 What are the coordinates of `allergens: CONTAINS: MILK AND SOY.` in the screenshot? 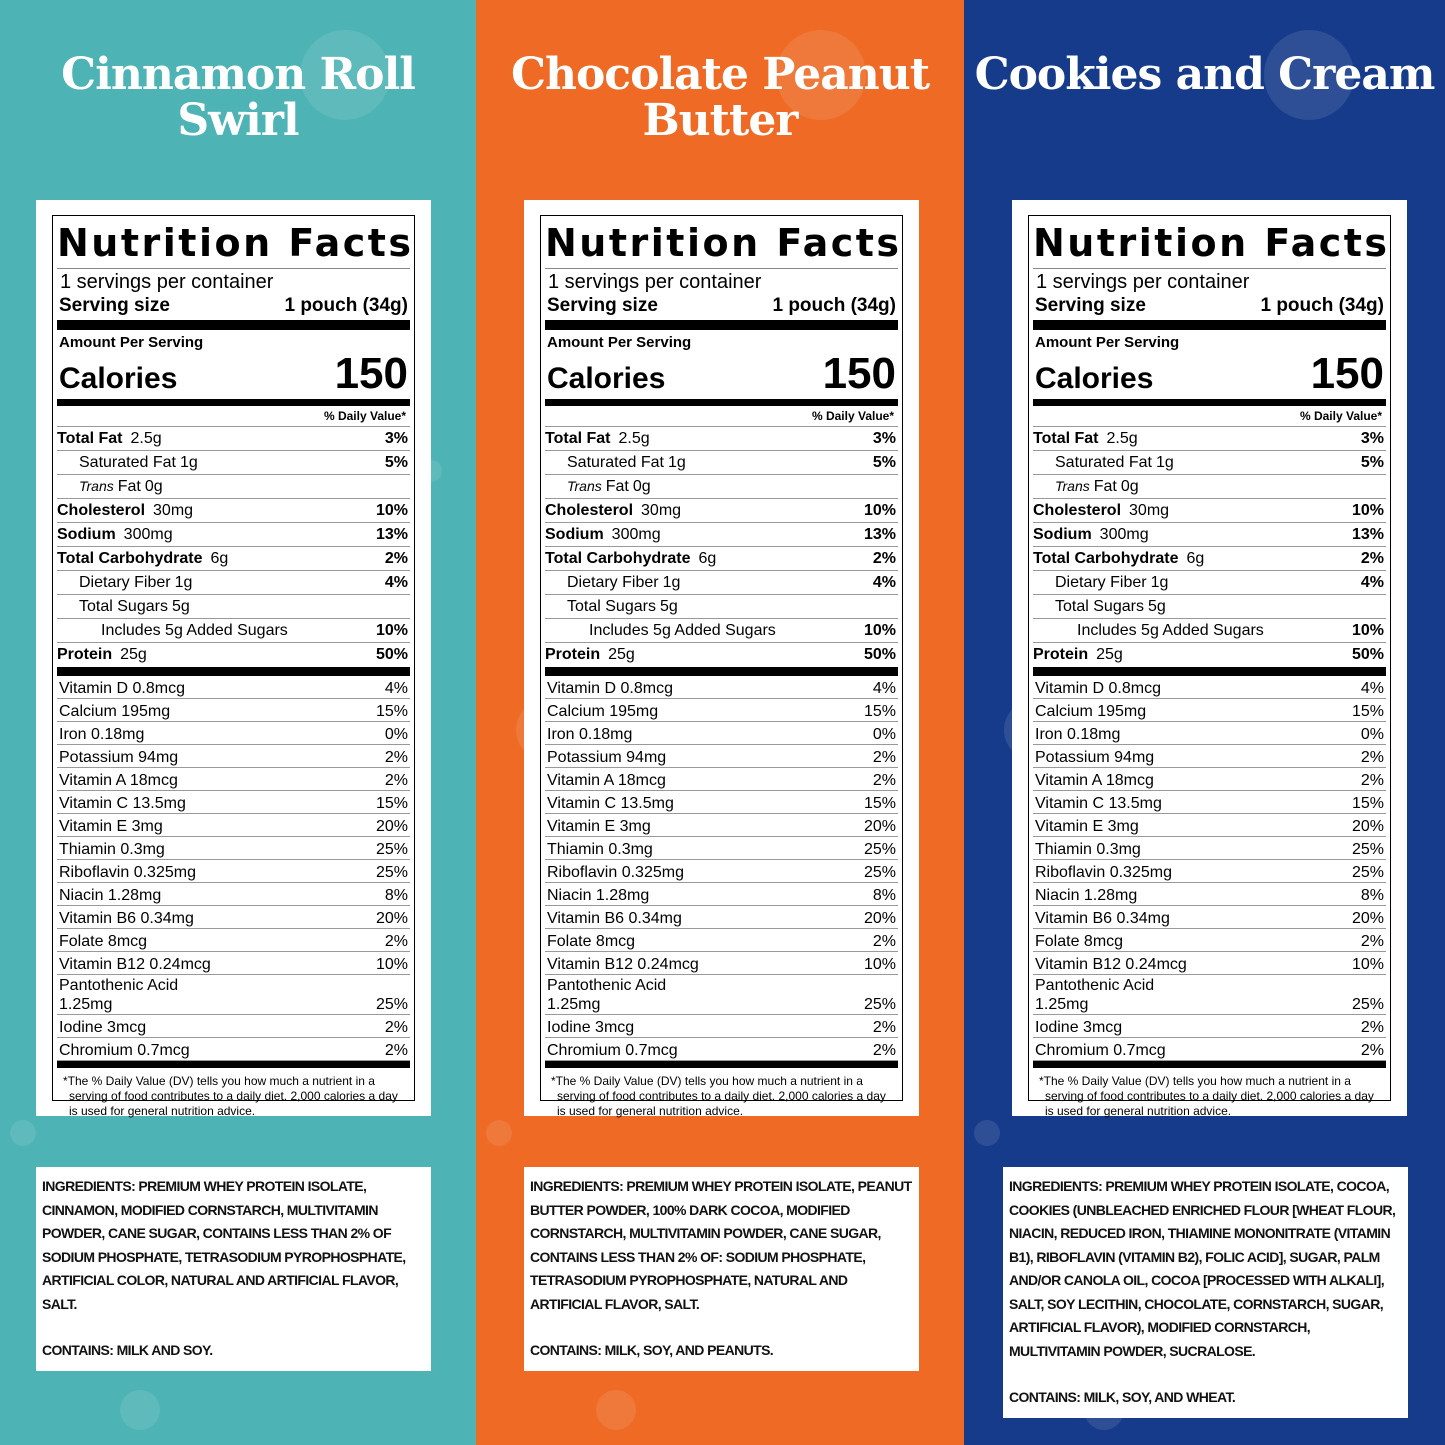 It's located at (127, 1350).